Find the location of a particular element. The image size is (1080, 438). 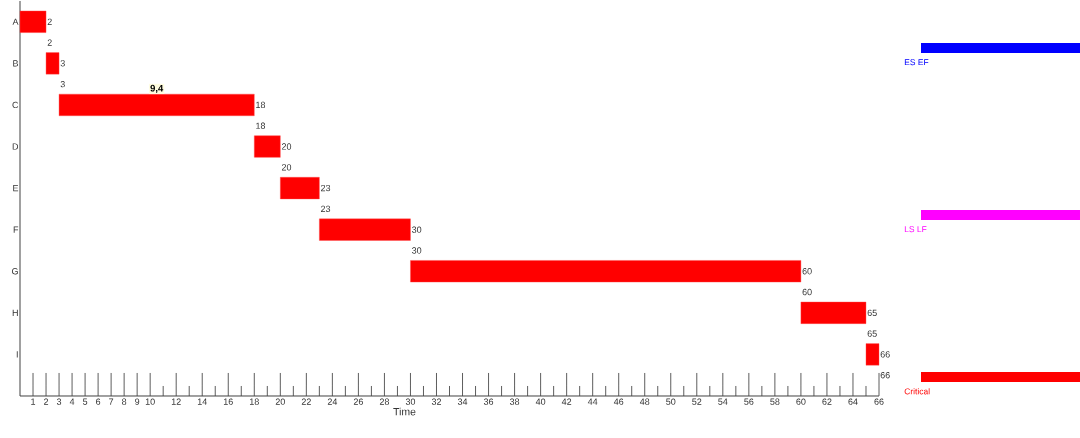

x-tick-label: 56 is located at coordinates (749, 401).